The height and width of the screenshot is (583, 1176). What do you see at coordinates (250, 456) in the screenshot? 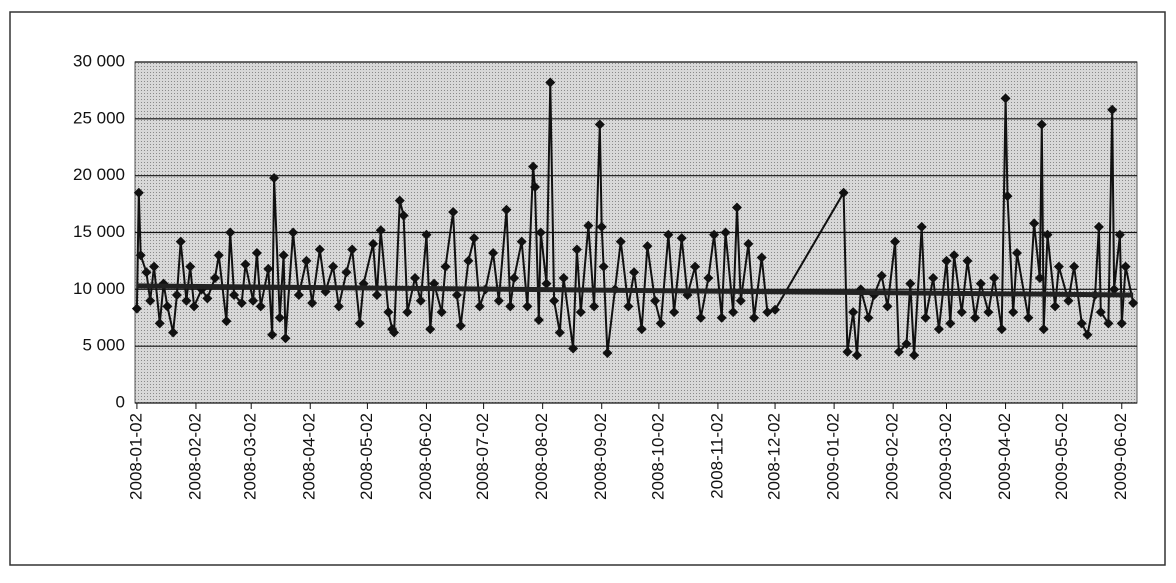
I see `x-tick-label: 2008-03-02` at bounding box center [250, 456].